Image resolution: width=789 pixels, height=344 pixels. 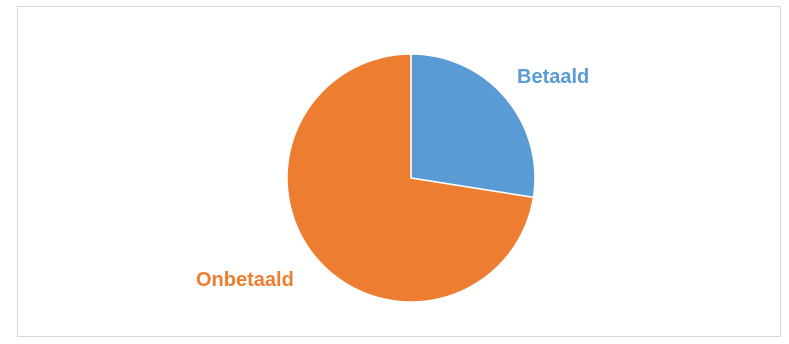 What do you see at coordinates (553, 77) in the screenshot?
I see `slice-label-betaald: Betaald` at bounding box center [553, 77].